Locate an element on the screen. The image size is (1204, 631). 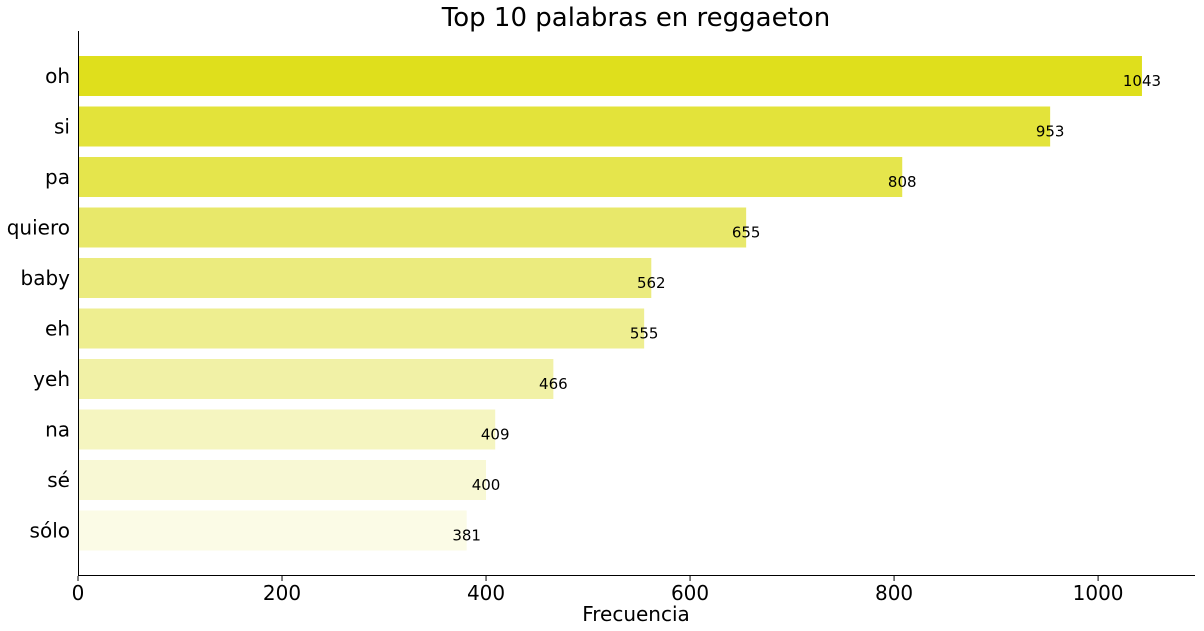
x-tick-label: 600 is located at coordinates (690, 593).